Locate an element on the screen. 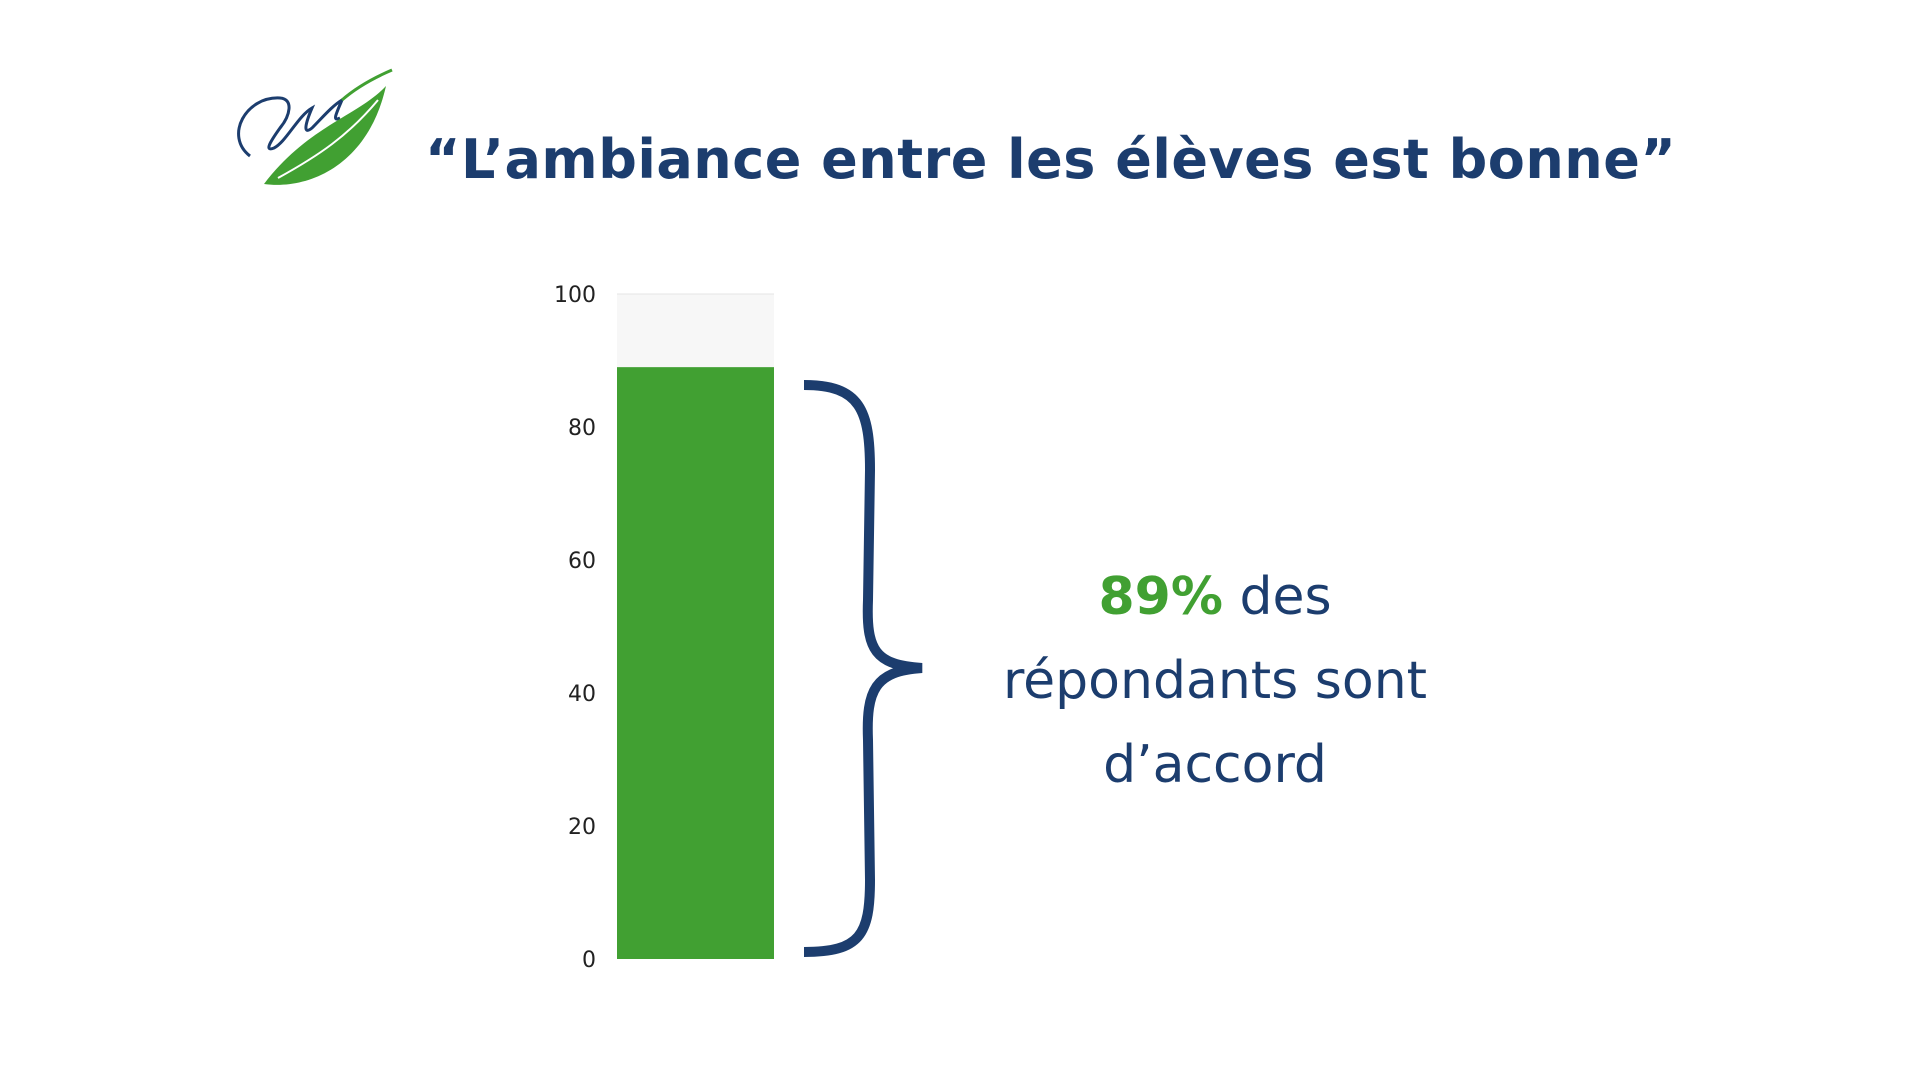 This screenshot has height=1080, width=1920. summary-line-3: d’accord is located at coordinates (1215, 765).